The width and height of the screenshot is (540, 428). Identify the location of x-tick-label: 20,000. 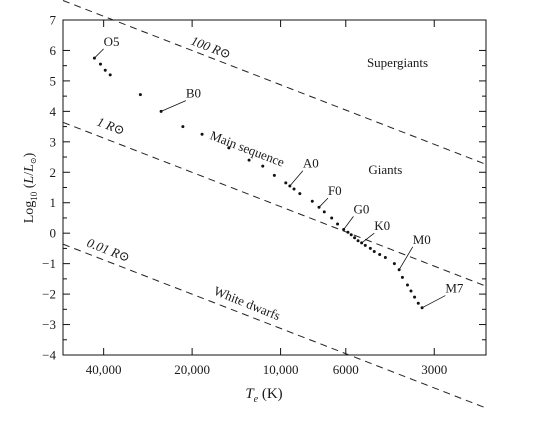
(192, 369).